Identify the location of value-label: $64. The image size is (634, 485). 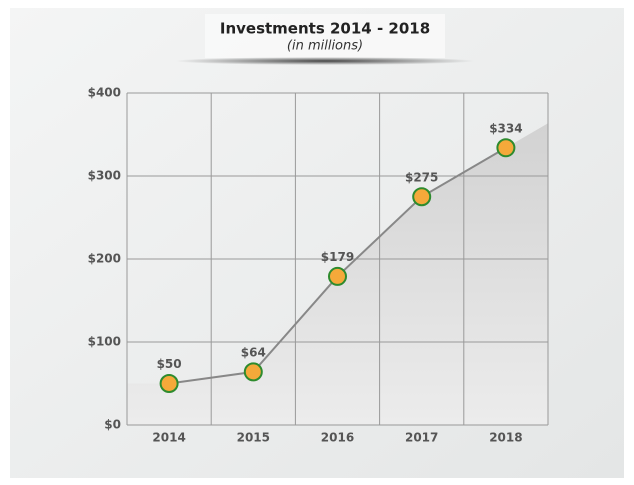
(253, 352).